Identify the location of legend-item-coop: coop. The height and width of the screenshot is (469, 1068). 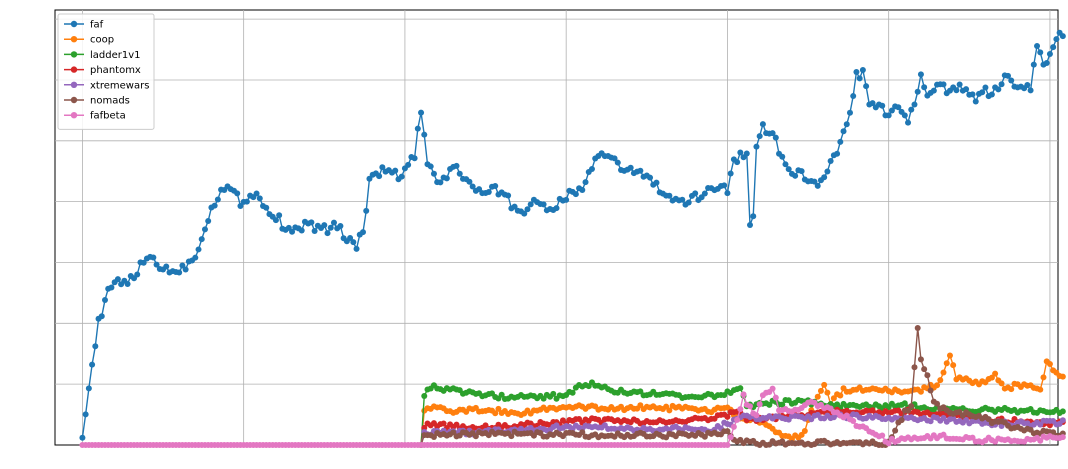
(89, 40).